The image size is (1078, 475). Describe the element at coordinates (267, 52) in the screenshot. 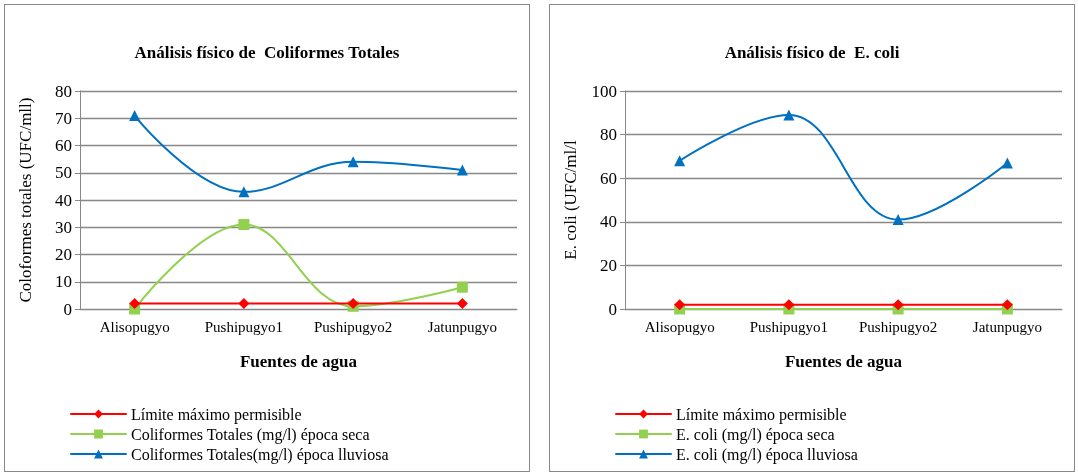

I see `chart-title: Análisis físico de Coliformes Totales` at that location.